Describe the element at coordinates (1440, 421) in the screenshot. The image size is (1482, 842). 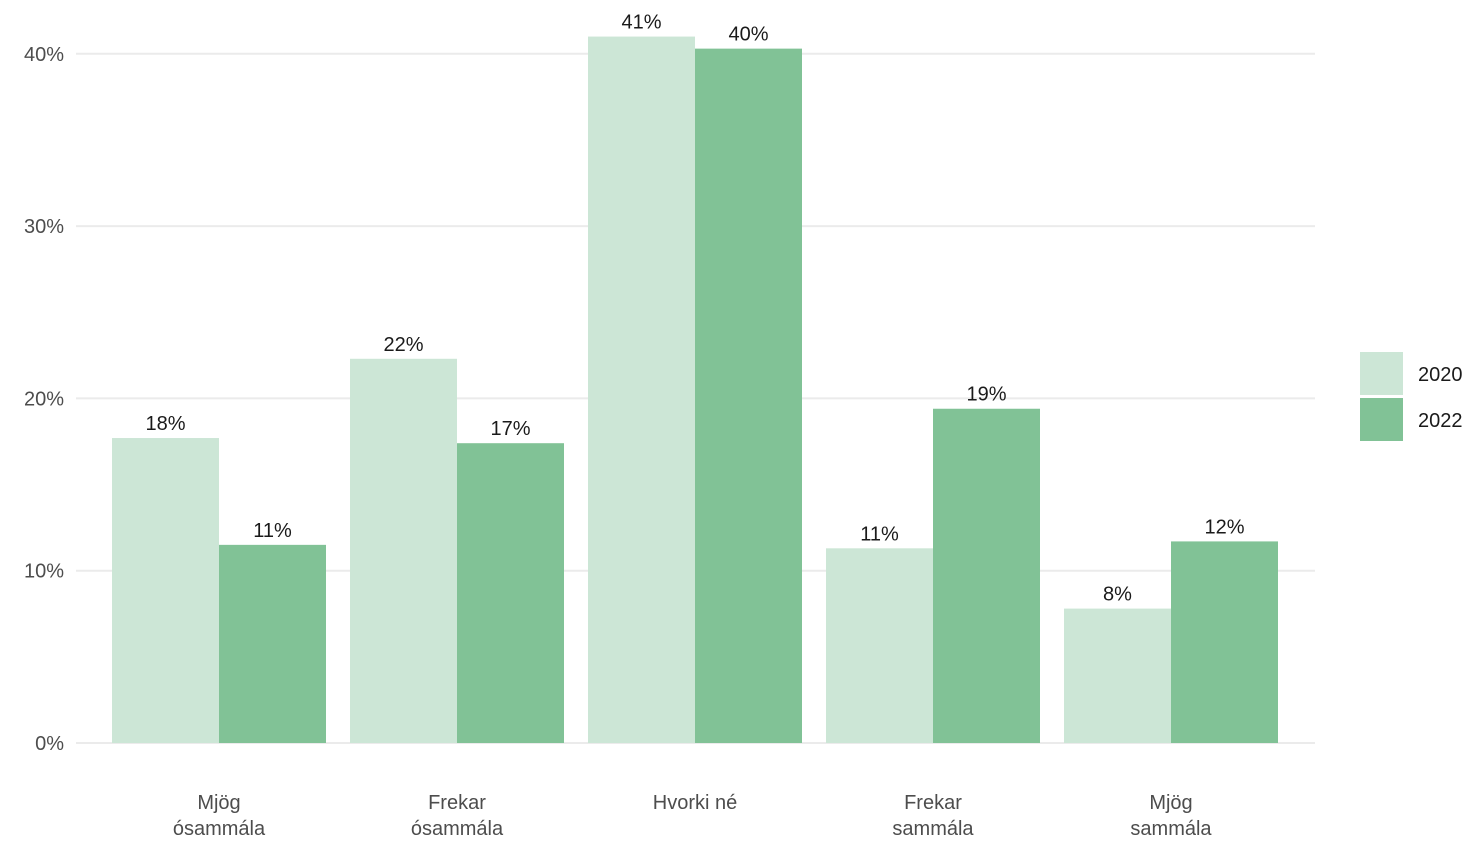
I see `legend-label: 2022` at that location.